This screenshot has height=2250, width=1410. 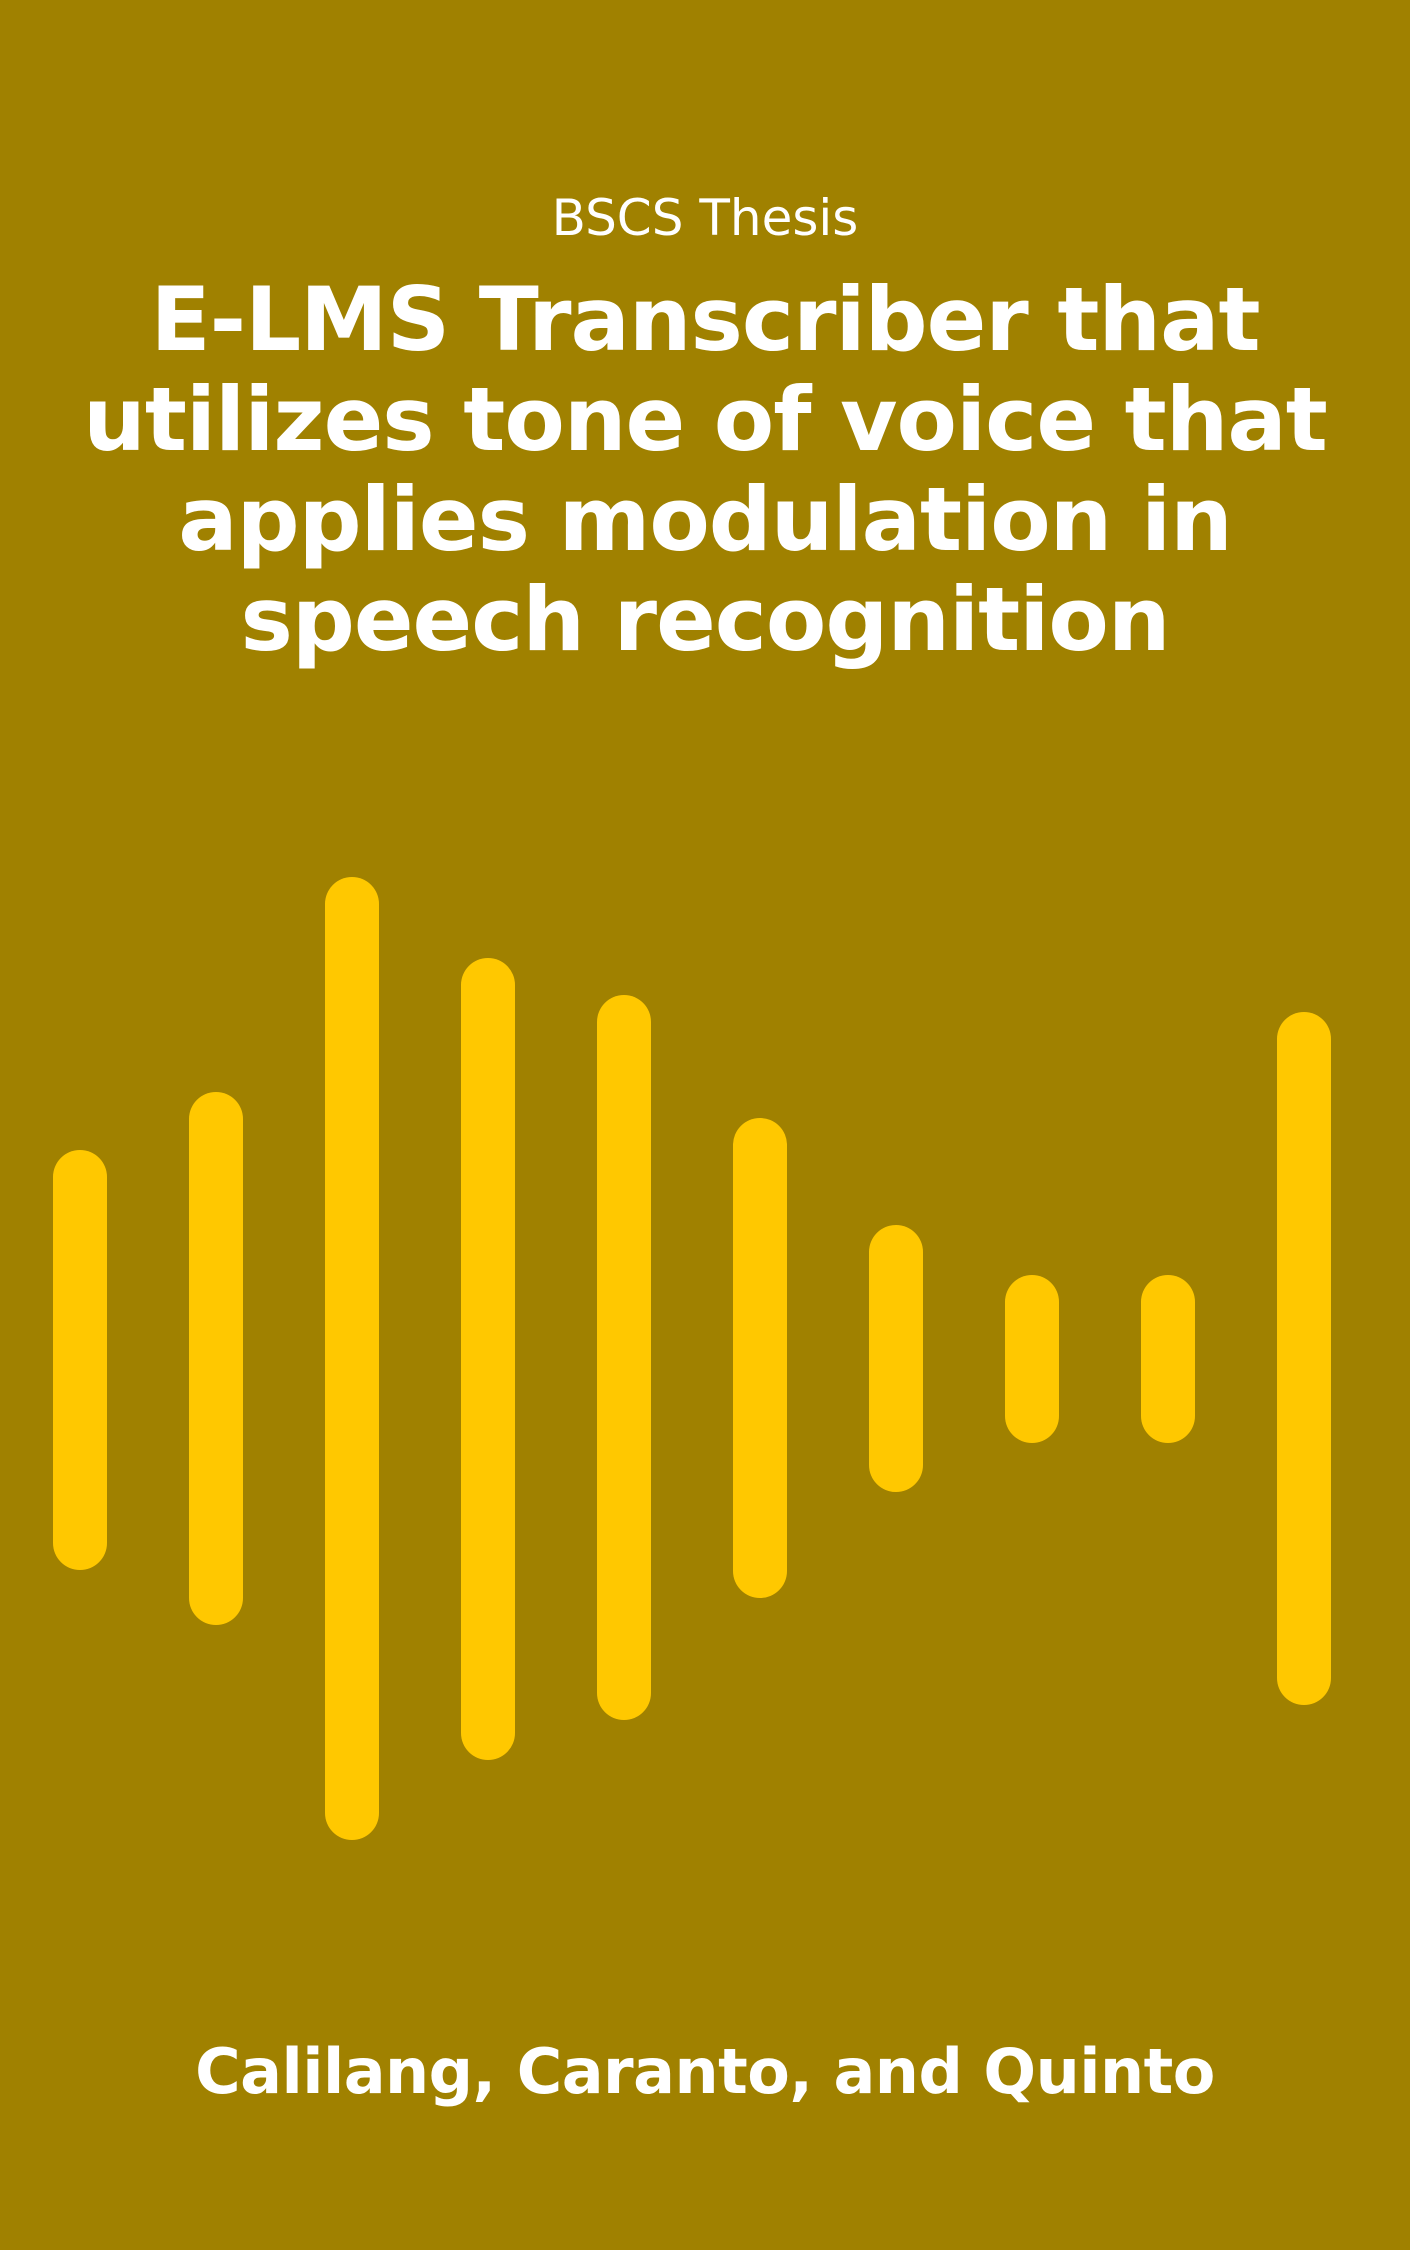 What do you see at coordinates (705, 2071) in the screenshot?
I see `cover-authors: Calilang, Caranto, and Quinto` at bounding box center [705, 2071].